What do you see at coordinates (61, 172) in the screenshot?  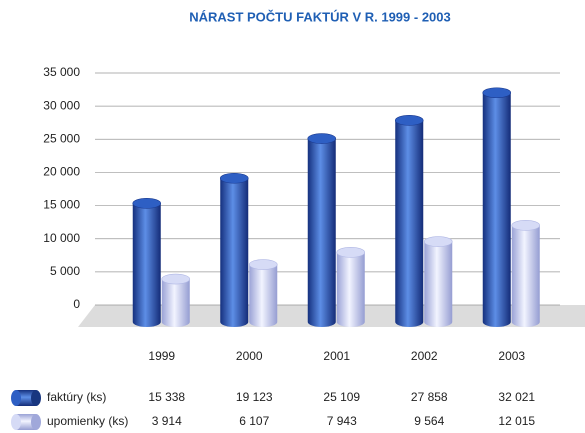 I see `y-tick-label: 20 000` at bounding box center [61, 172].